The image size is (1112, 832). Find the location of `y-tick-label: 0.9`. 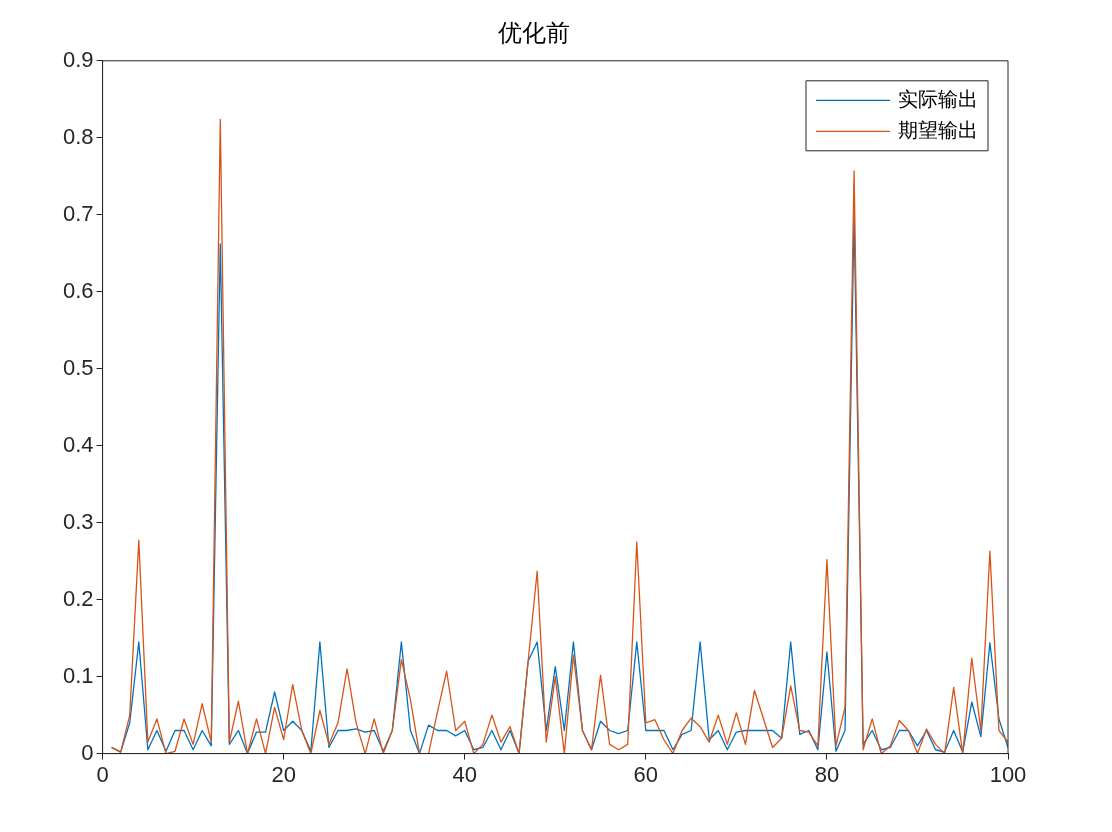

y-tick-label: 0.9 is located at coordinates (78, 59).